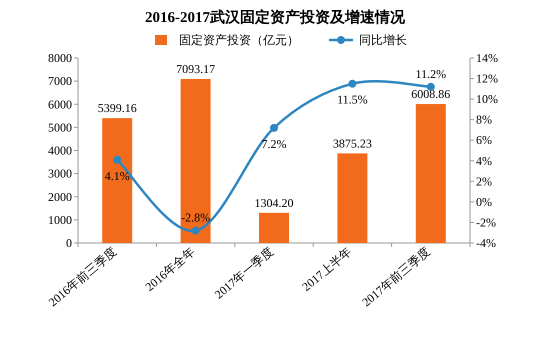 The width and height of the screenshot is (550, 340). I want to click on data-label: 7093.17, so click(196, 69).